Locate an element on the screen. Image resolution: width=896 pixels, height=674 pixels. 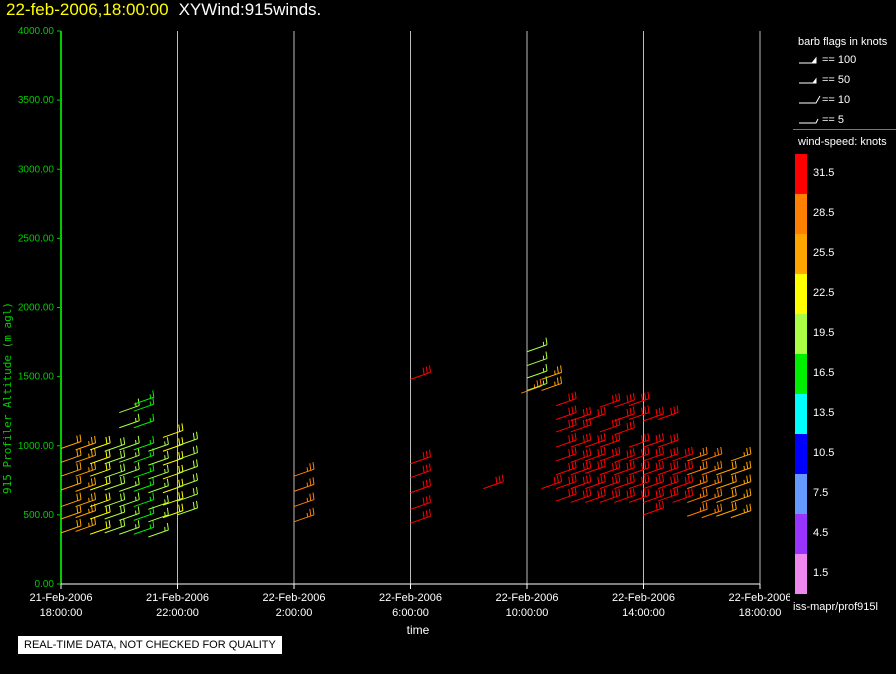
x-tick-date: 22-Feb-2006 is located at coordinates (294, 598).